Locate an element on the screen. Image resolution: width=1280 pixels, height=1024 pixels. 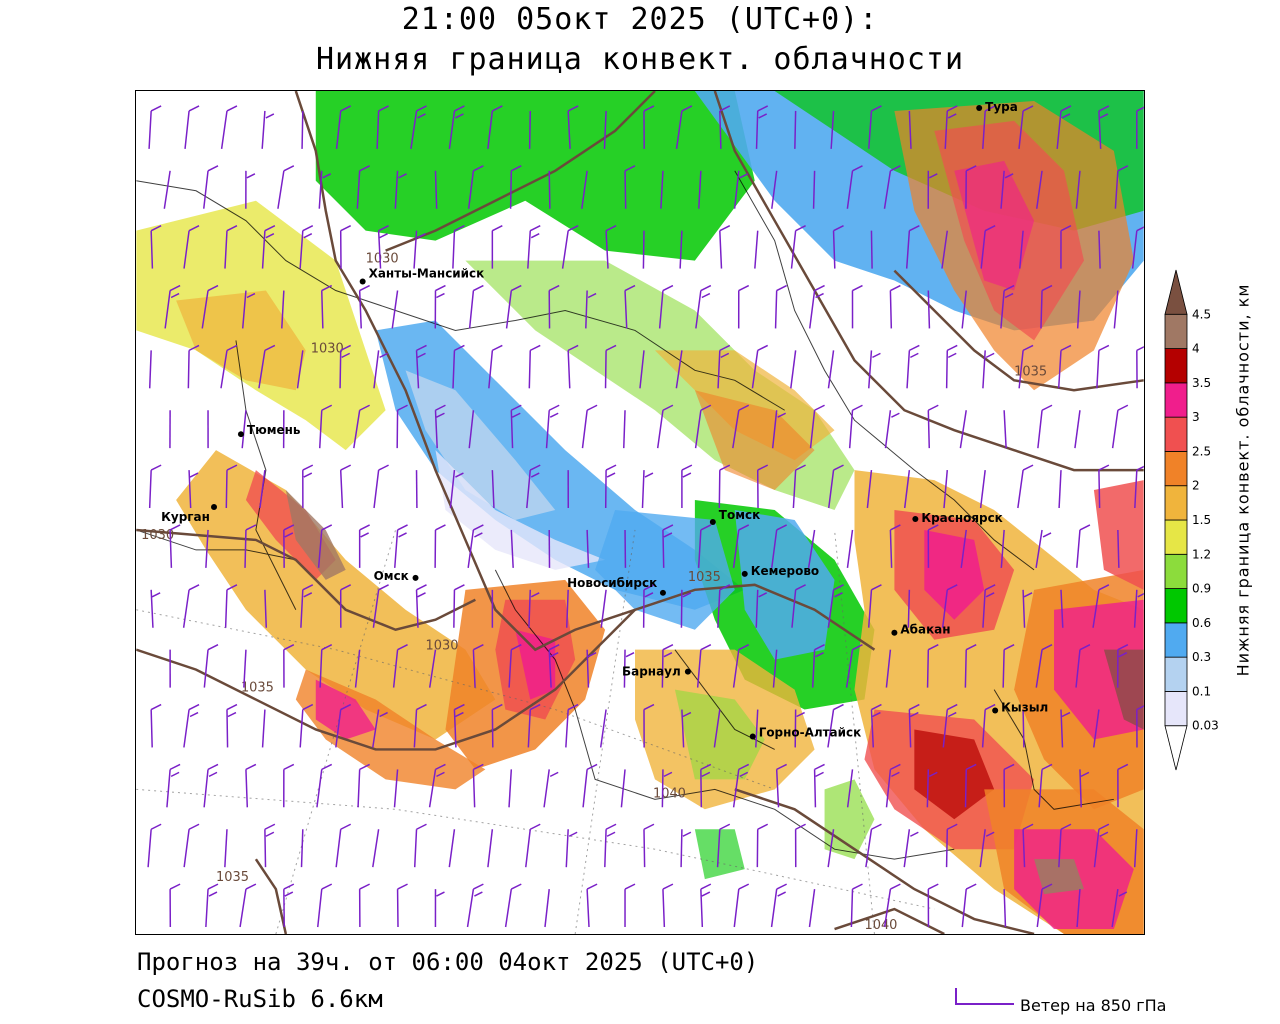
city-marker: Омск is located at coordinates (396, 576).